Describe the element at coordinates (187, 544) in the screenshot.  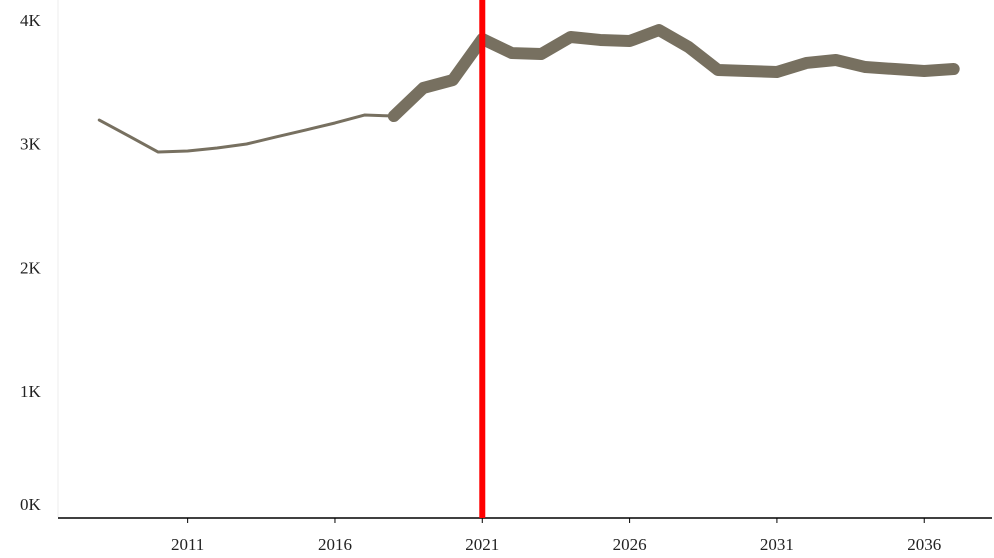
I see `x-tick-label: 2011` at that location.